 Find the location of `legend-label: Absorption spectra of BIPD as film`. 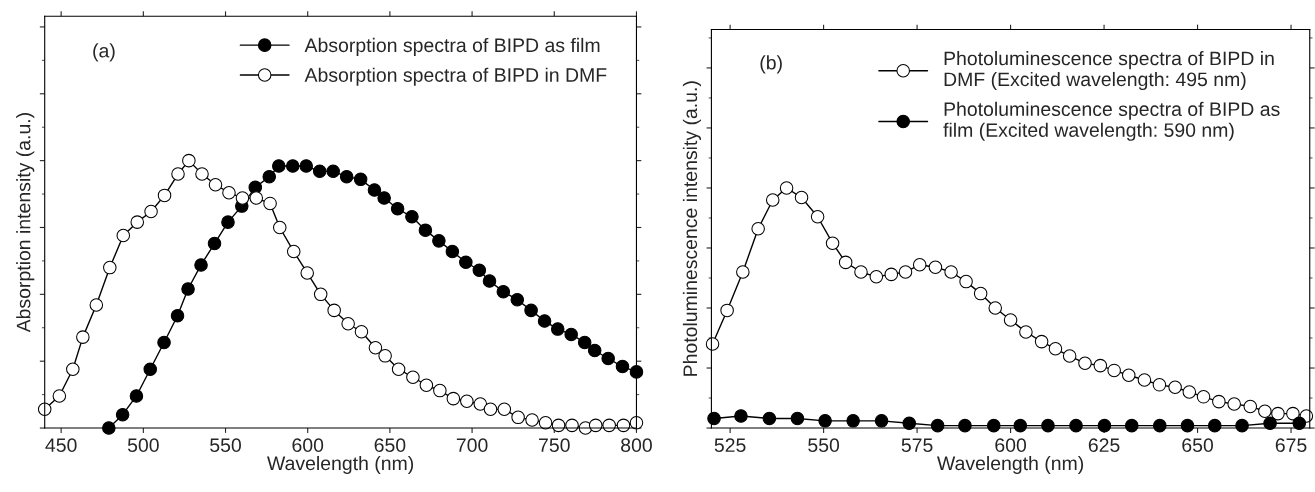

legend-label: Absorption spectra of BIPD as film is located at coordinates (452, 46).